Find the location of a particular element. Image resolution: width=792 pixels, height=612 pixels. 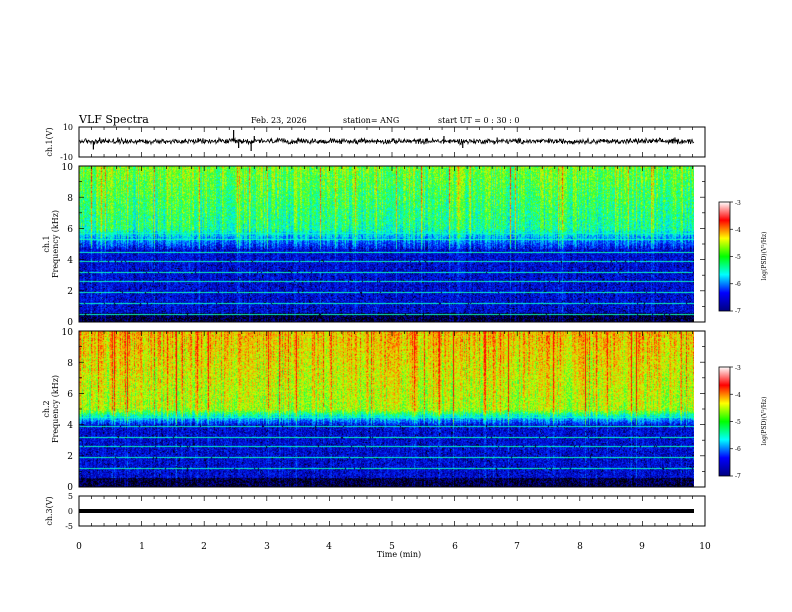

ch1-ytick-0: 0 is located at coordinates (70, 323).